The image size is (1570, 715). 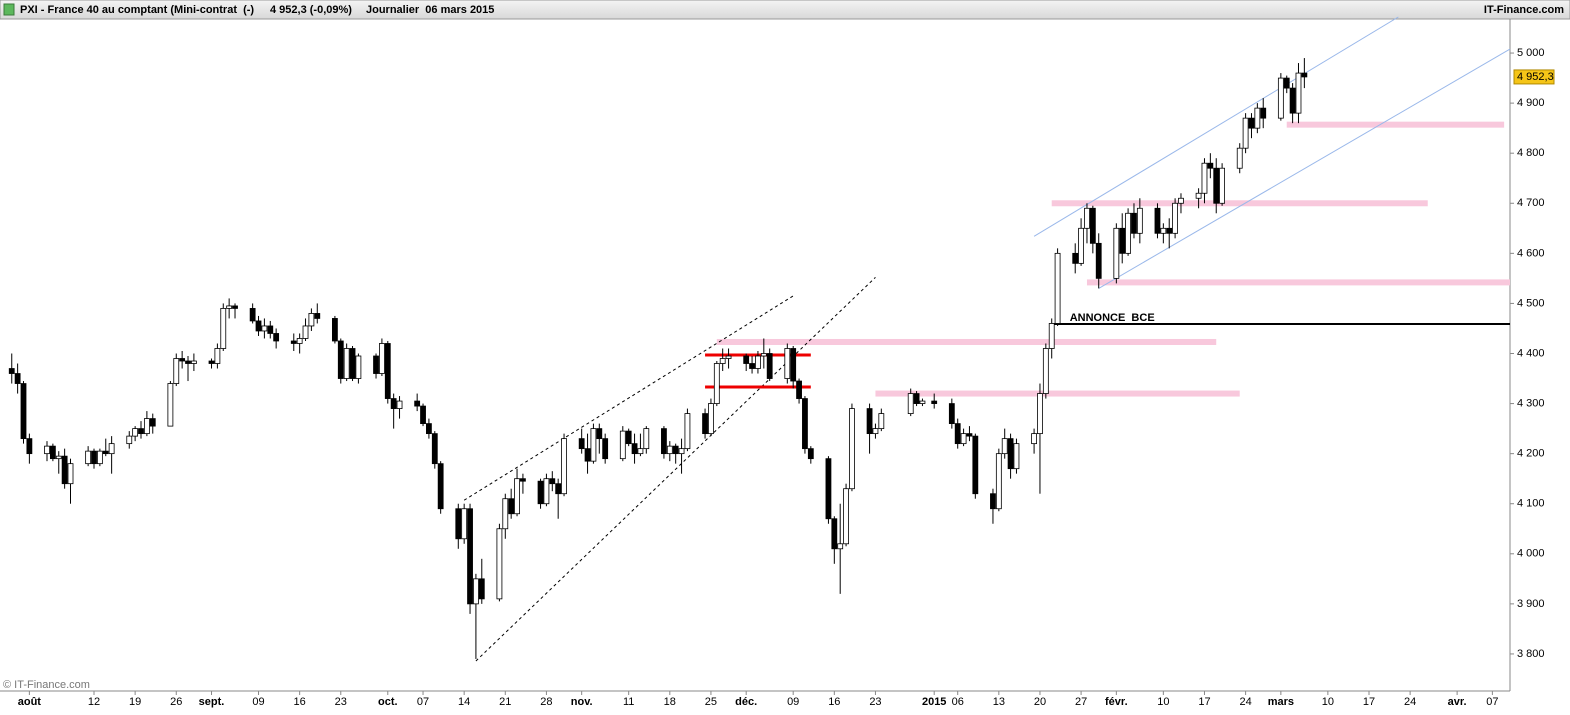 I want to click on y-tick-label: 3 900, so click(x=1531, y=604).